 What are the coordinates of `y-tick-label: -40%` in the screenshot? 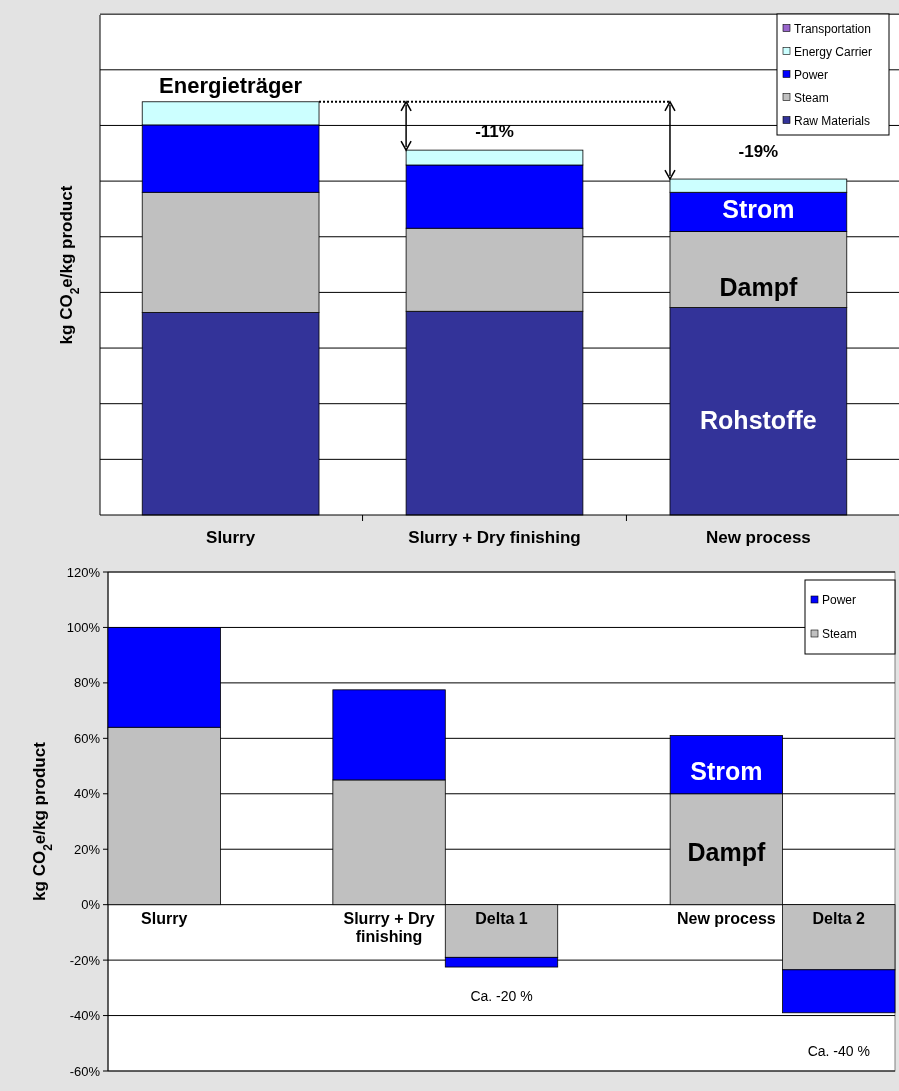 It's located at (85, 1016).